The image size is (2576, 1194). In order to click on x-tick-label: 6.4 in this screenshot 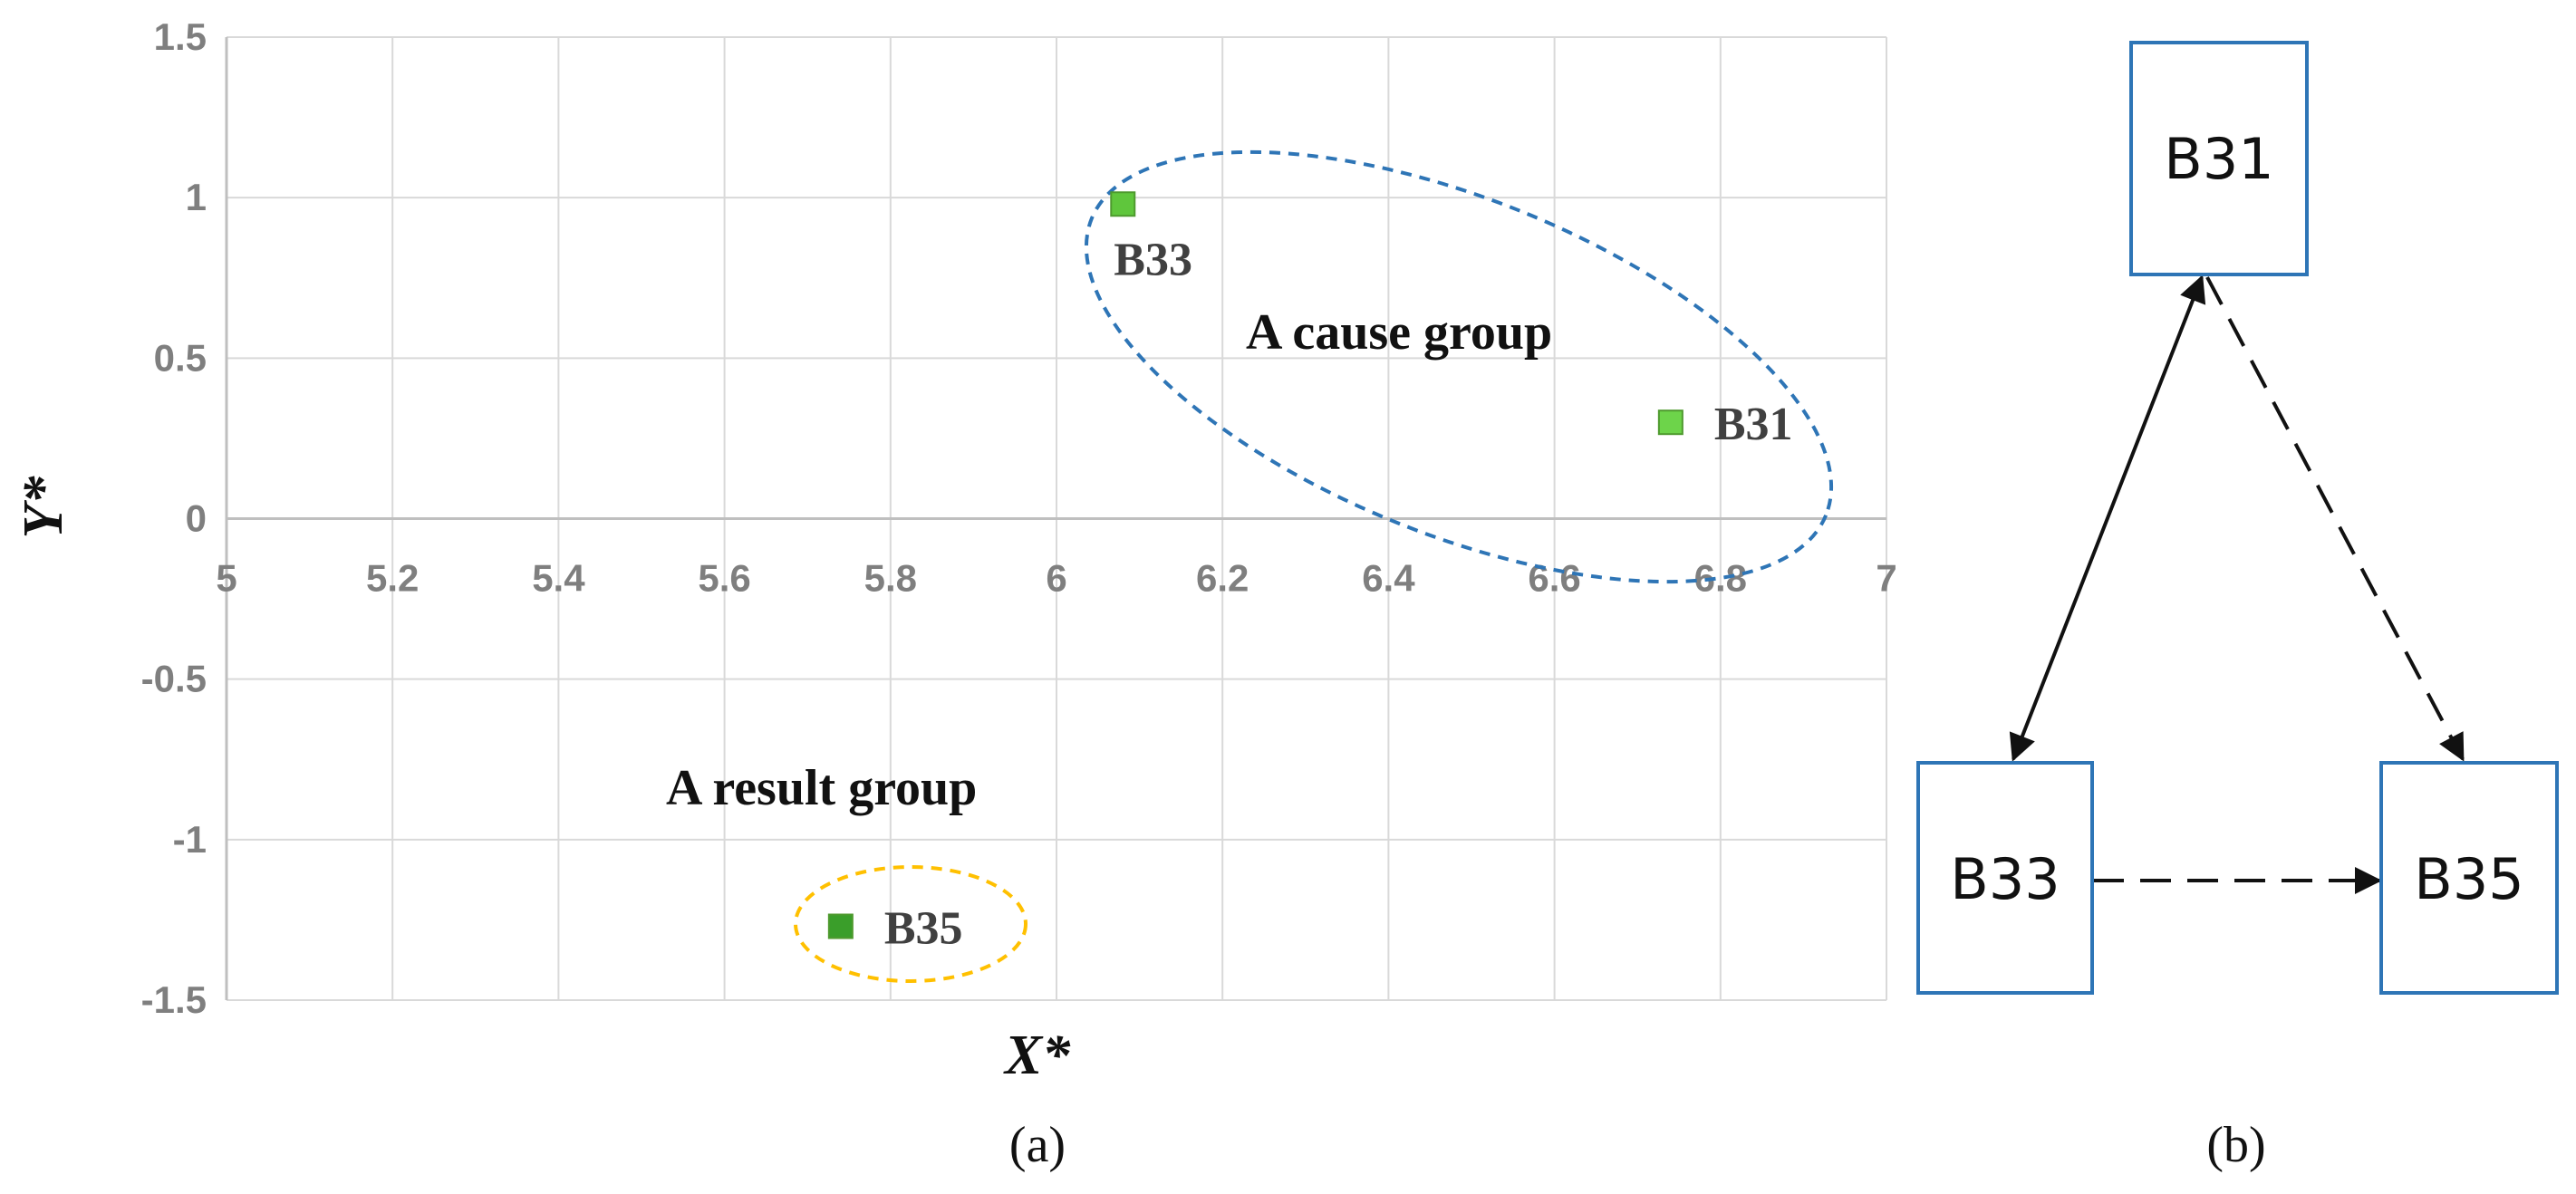, I will do `click(1388, 578)`.